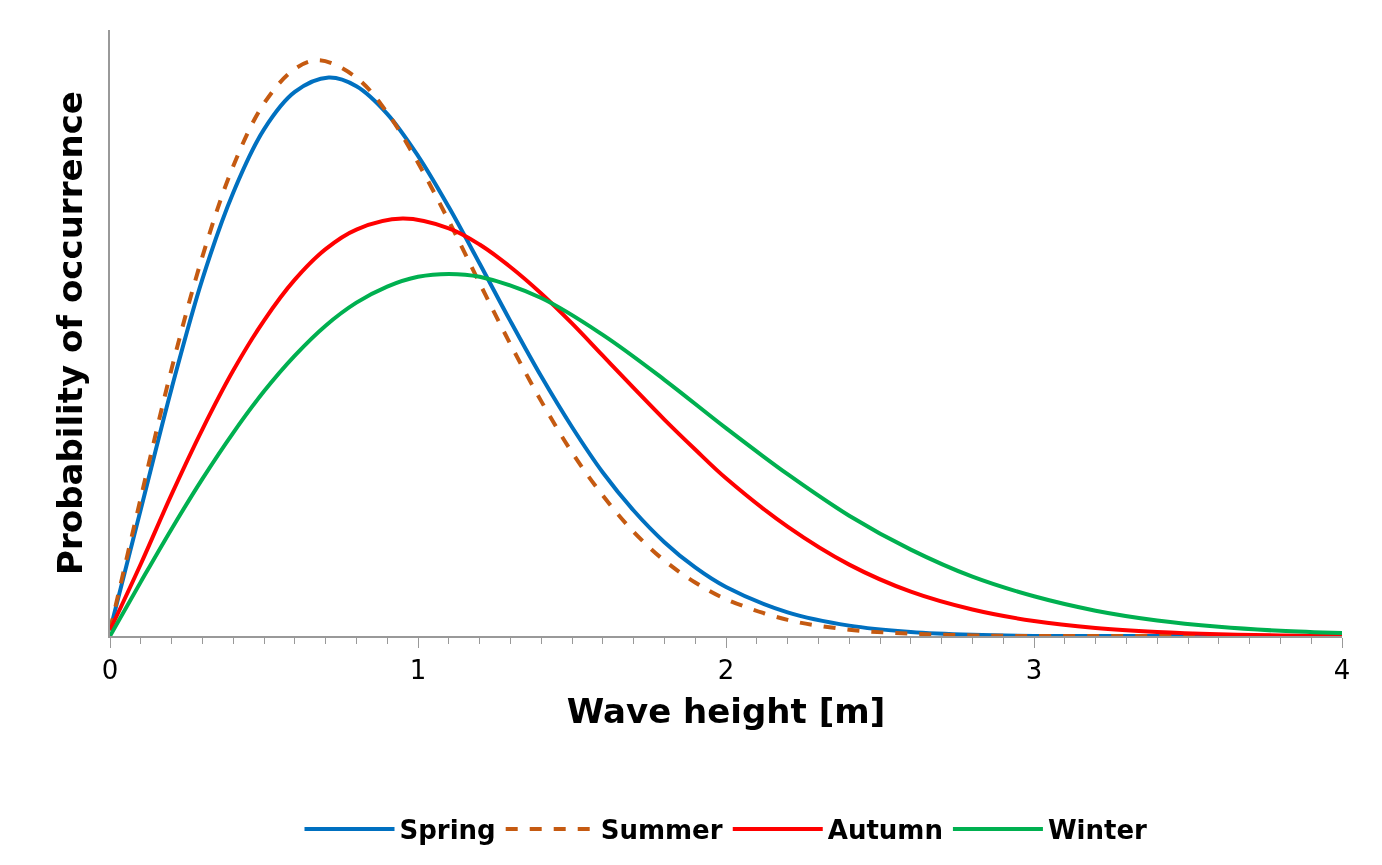 The height and width of the screenshot is (865, 1382). What do you see at coordinates (110, 670) in the screenshot?
I see `x-tick-label: 0` at bounding box center [110, 670].